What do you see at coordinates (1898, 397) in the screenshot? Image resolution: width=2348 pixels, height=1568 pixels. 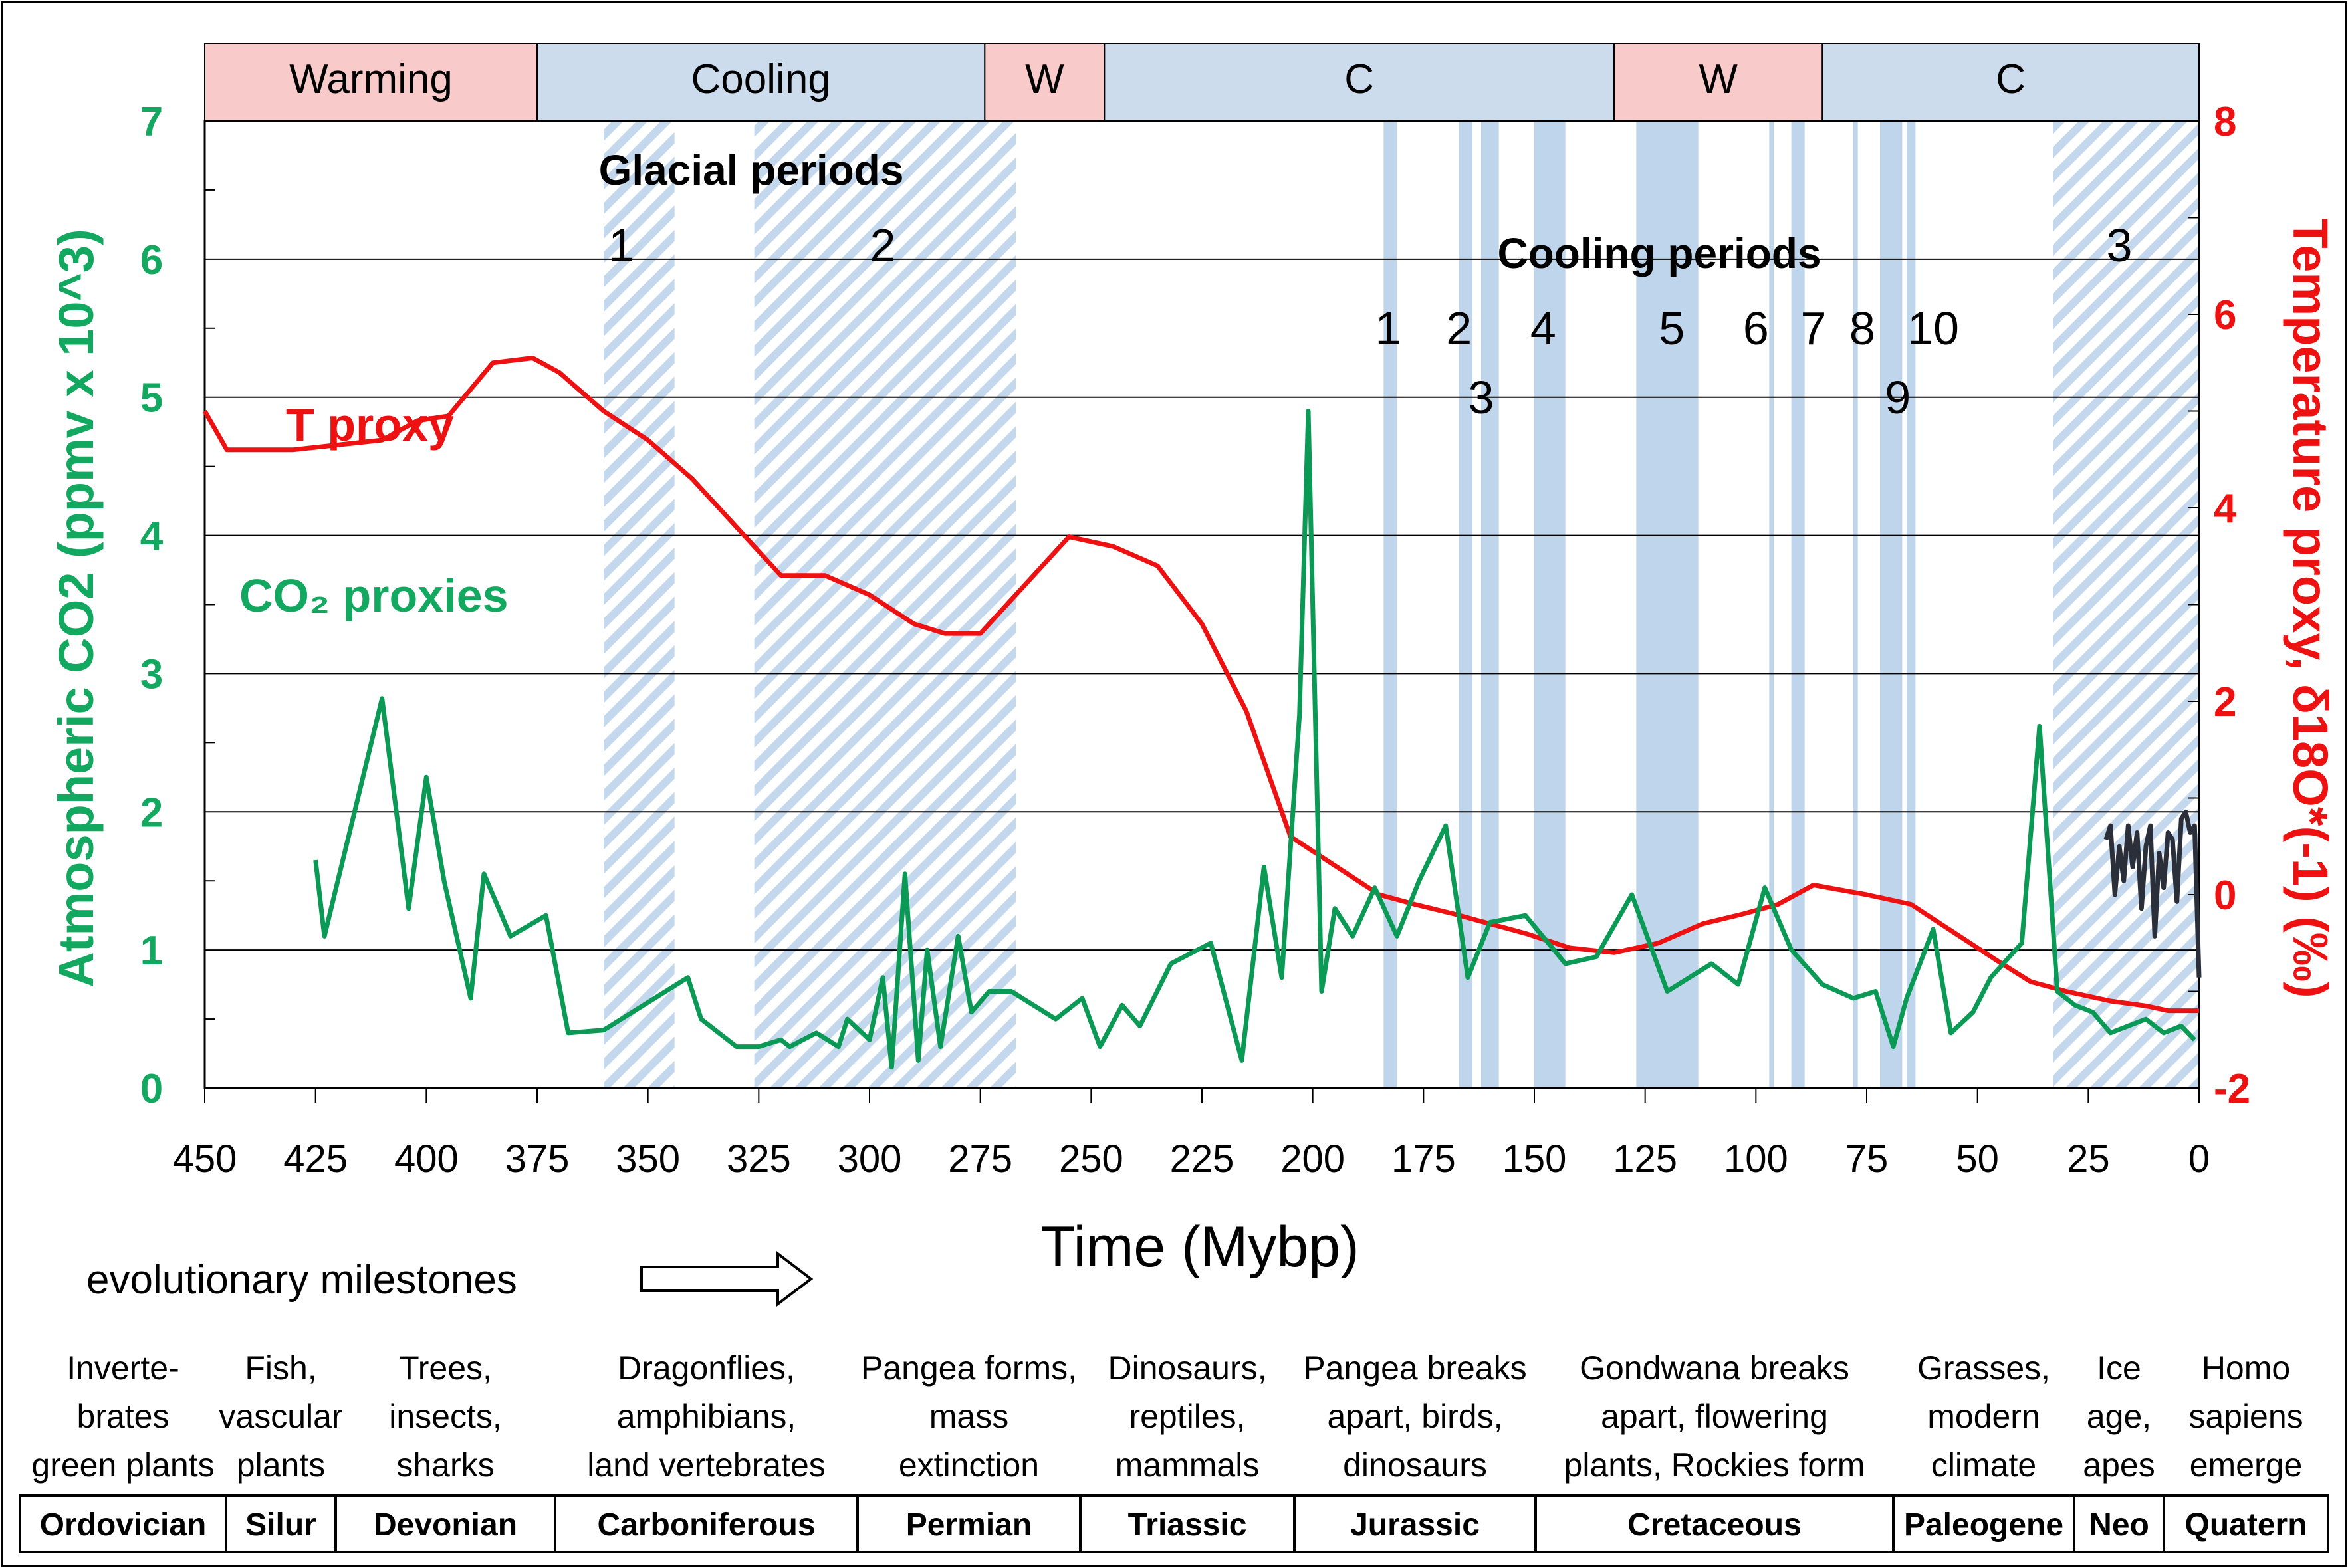 I see `cooling-period-number: 9` at bounding box center [1898, 397].